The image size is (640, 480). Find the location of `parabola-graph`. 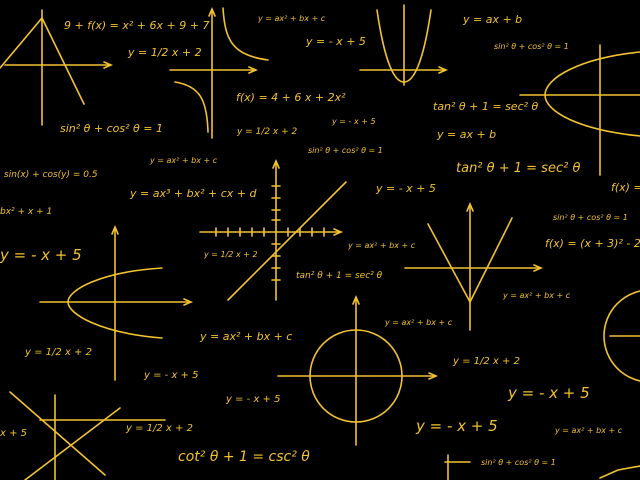

parabola-graph is located at coordinates (404, 45).